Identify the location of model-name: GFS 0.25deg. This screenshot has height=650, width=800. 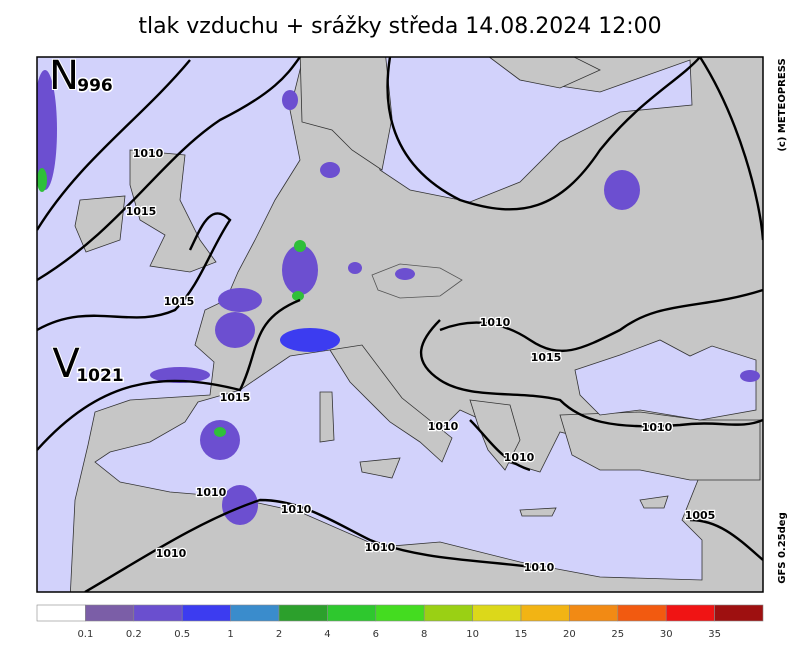
(782, 548).